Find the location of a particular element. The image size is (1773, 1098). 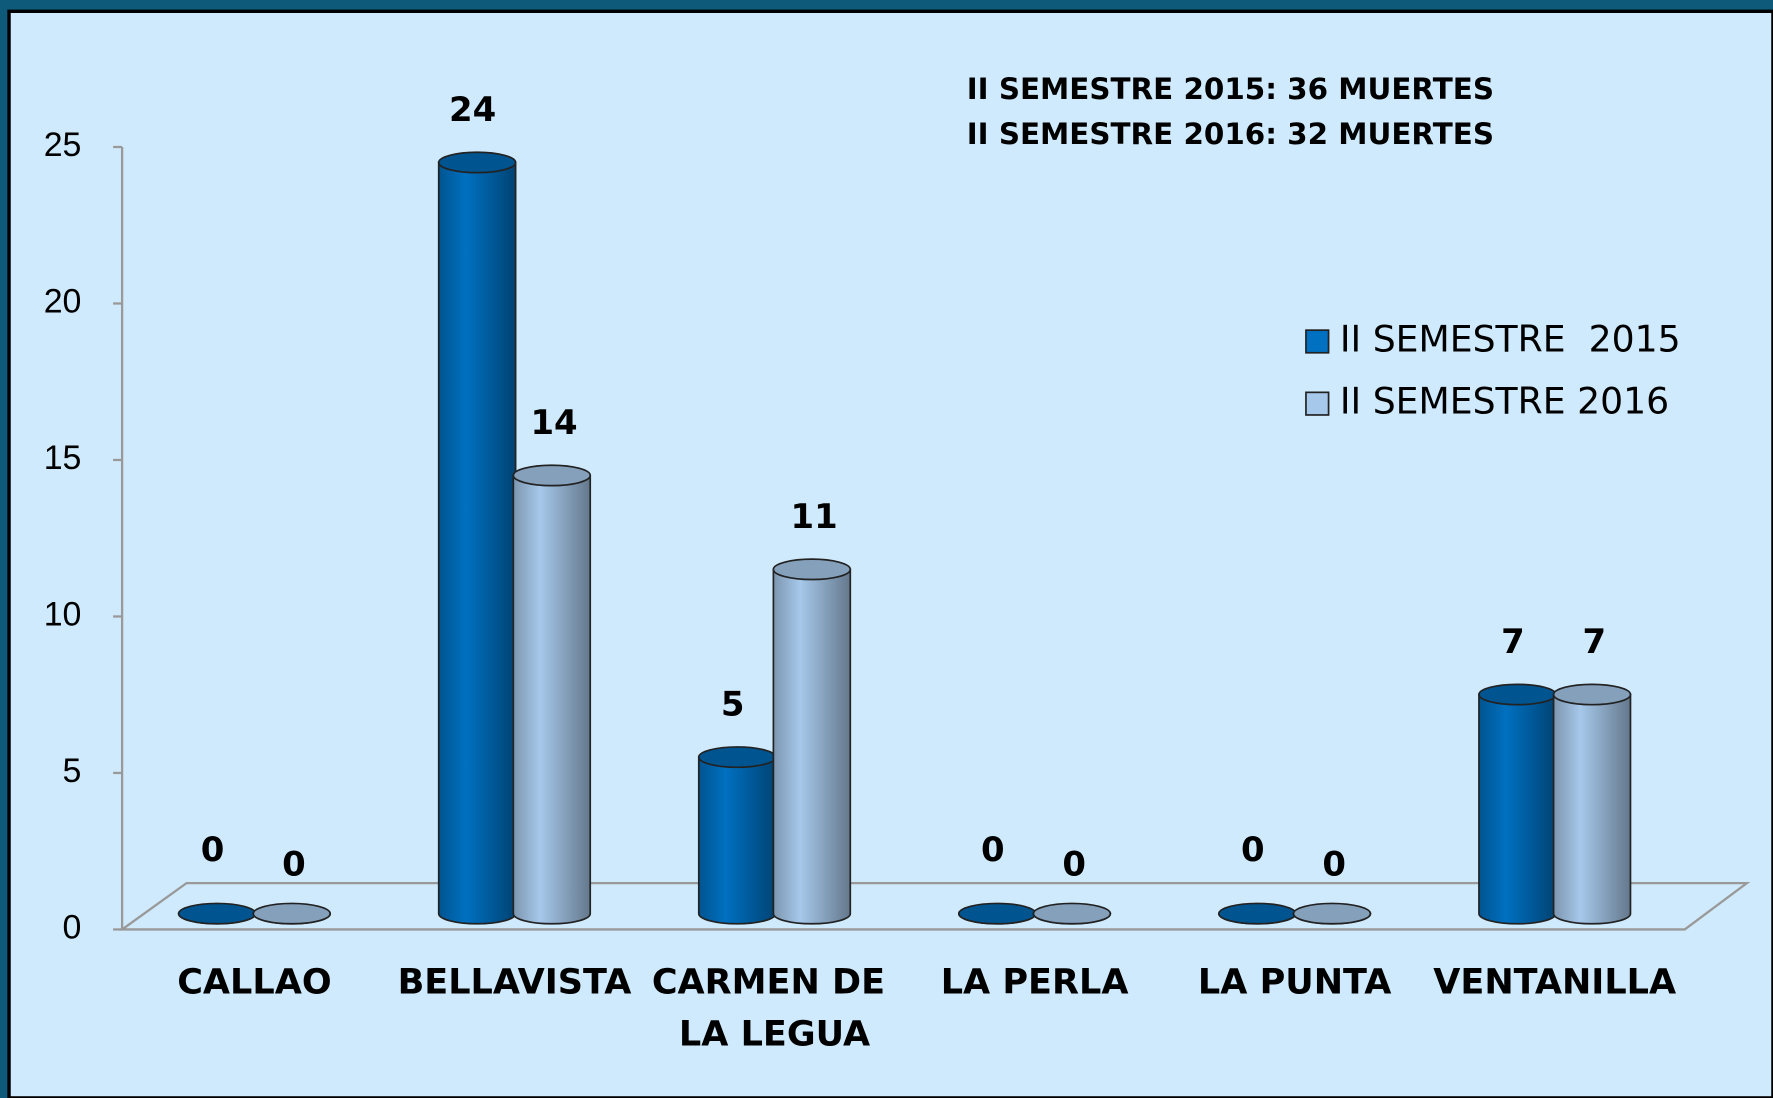

x-tick-label: LA PUNTA is located at coordinates (1294, 982).